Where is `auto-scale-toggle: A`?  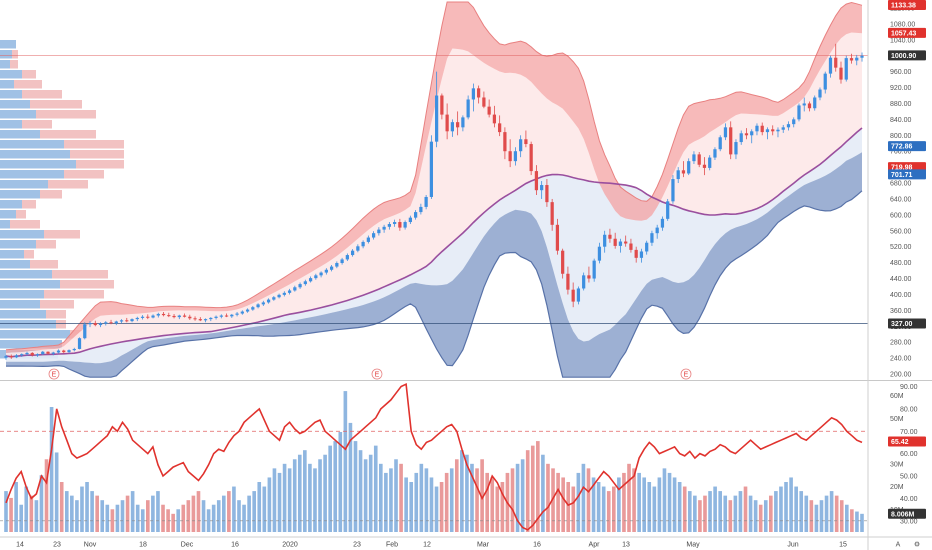 auto-scale-toggle: A is located at coordinates (898, 545).